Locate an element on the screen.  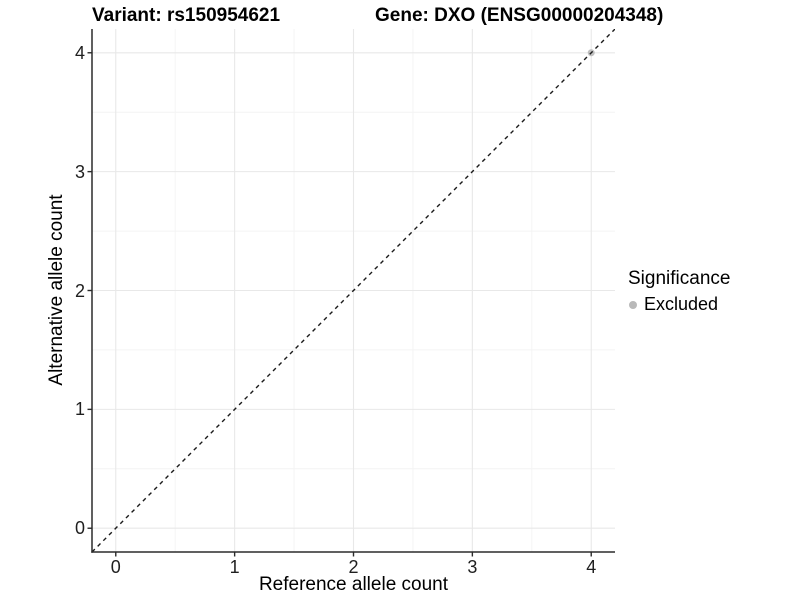
x-tick-label: 3 is located at coordinates (472, 567).